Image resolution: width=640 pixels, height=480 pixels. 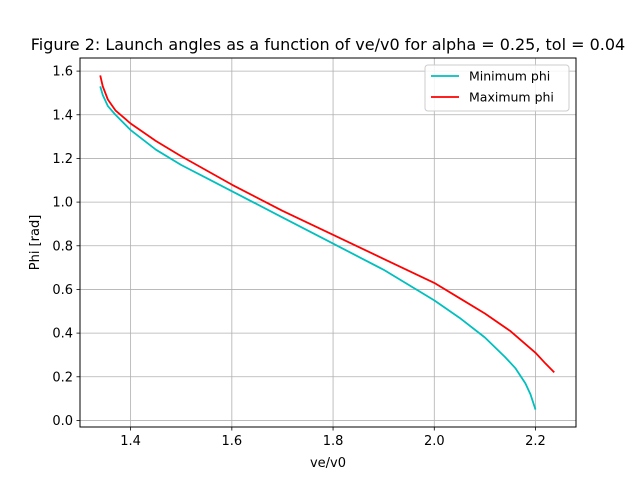 What do you see at coordinates (62, 72) in the screenshot?
I see `y-tick-label: 1.6` at bounding box center [62, 72].